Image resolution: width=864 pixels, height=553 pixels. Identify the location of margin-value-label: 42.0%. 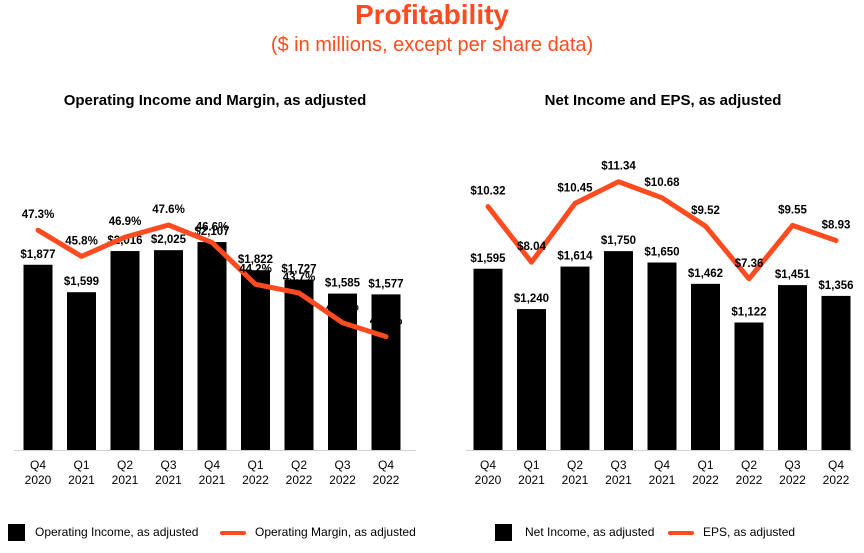
(342, 308).